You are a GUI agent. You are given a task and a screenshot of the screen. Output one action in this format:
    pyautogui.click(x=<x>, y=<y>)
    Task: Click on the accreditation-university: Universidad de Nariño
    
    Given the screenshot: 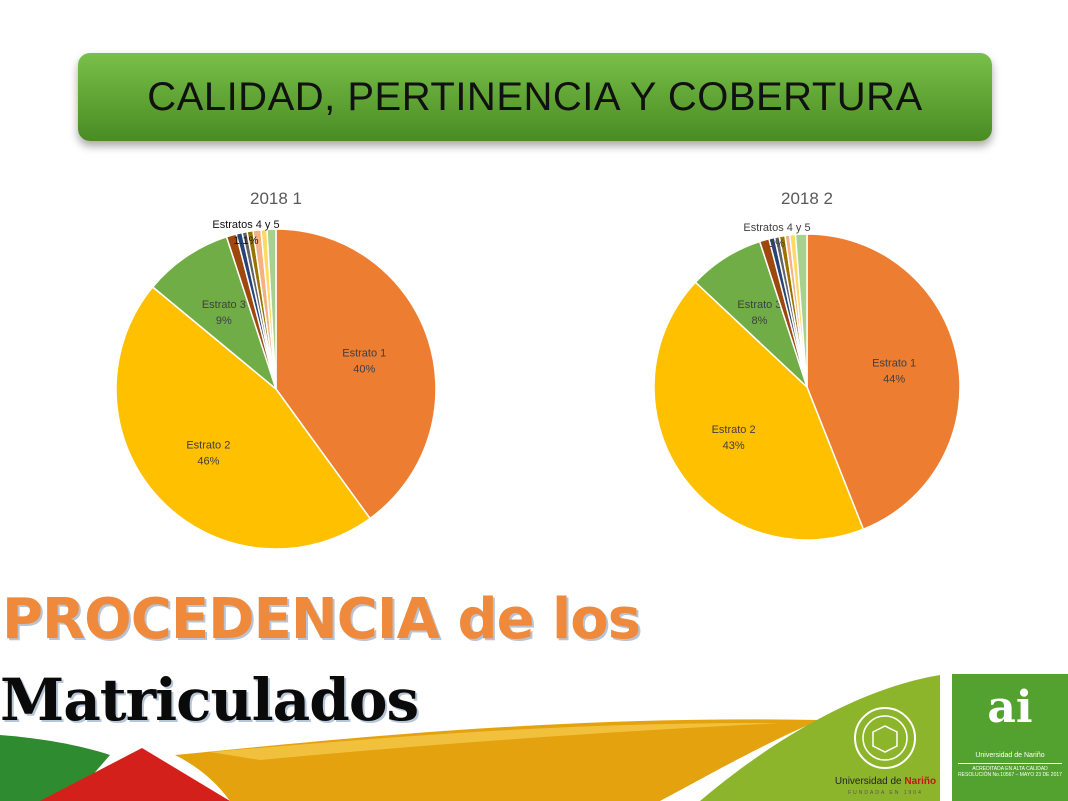 What is the action you would take?
    pyautogui.click(x=1010, y=755)
    